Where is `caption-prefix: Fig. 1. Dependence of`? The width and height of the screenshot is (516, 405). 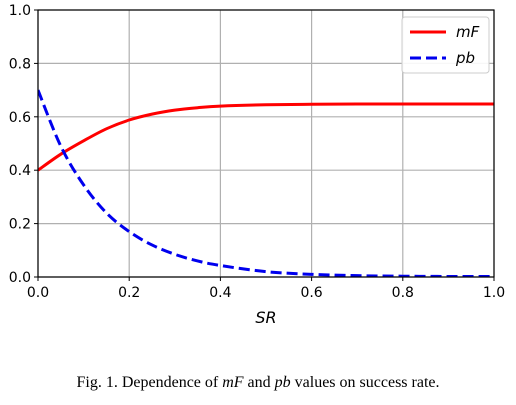 caption-prefix: Fig. 1. Dependence of is located at coordinates (149, 382).